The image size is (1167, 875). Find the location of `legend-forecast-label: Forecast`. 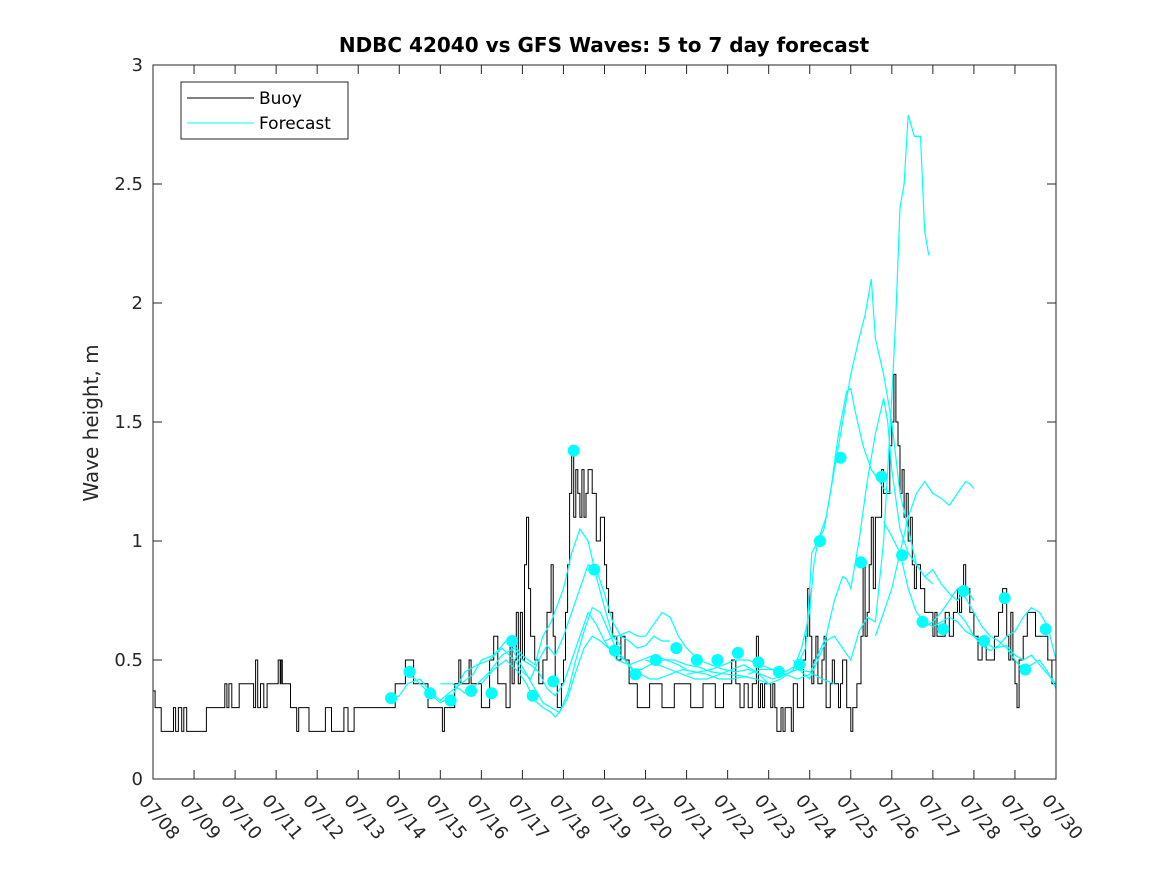

legend-forecast-label: Forecast is located at coordinates (295, 124).